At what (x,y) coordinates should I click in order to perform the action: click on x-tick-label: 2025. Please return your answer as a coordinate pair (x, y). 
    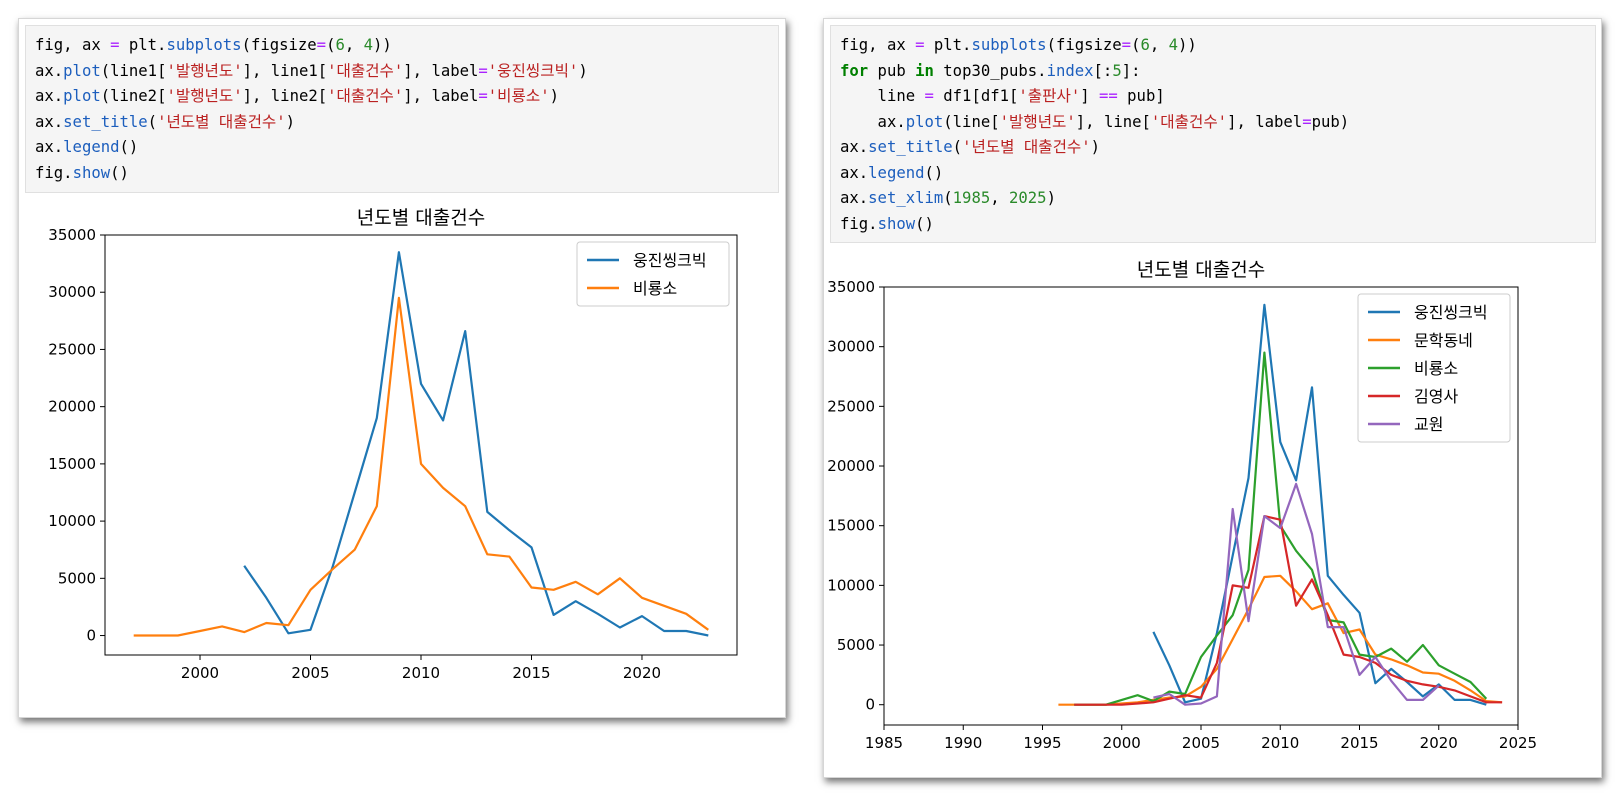
    Looking at the image, I should click on (1518, 743).